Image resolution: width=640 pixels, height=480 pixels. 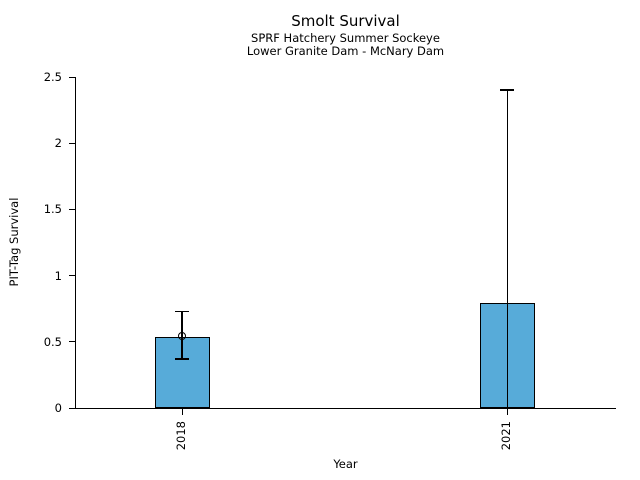 What do you see at coordinates (14, 242) in the screenshot?
I see `y-axis-label: PIT-Tag Survival` at bounding box center [14, 242].